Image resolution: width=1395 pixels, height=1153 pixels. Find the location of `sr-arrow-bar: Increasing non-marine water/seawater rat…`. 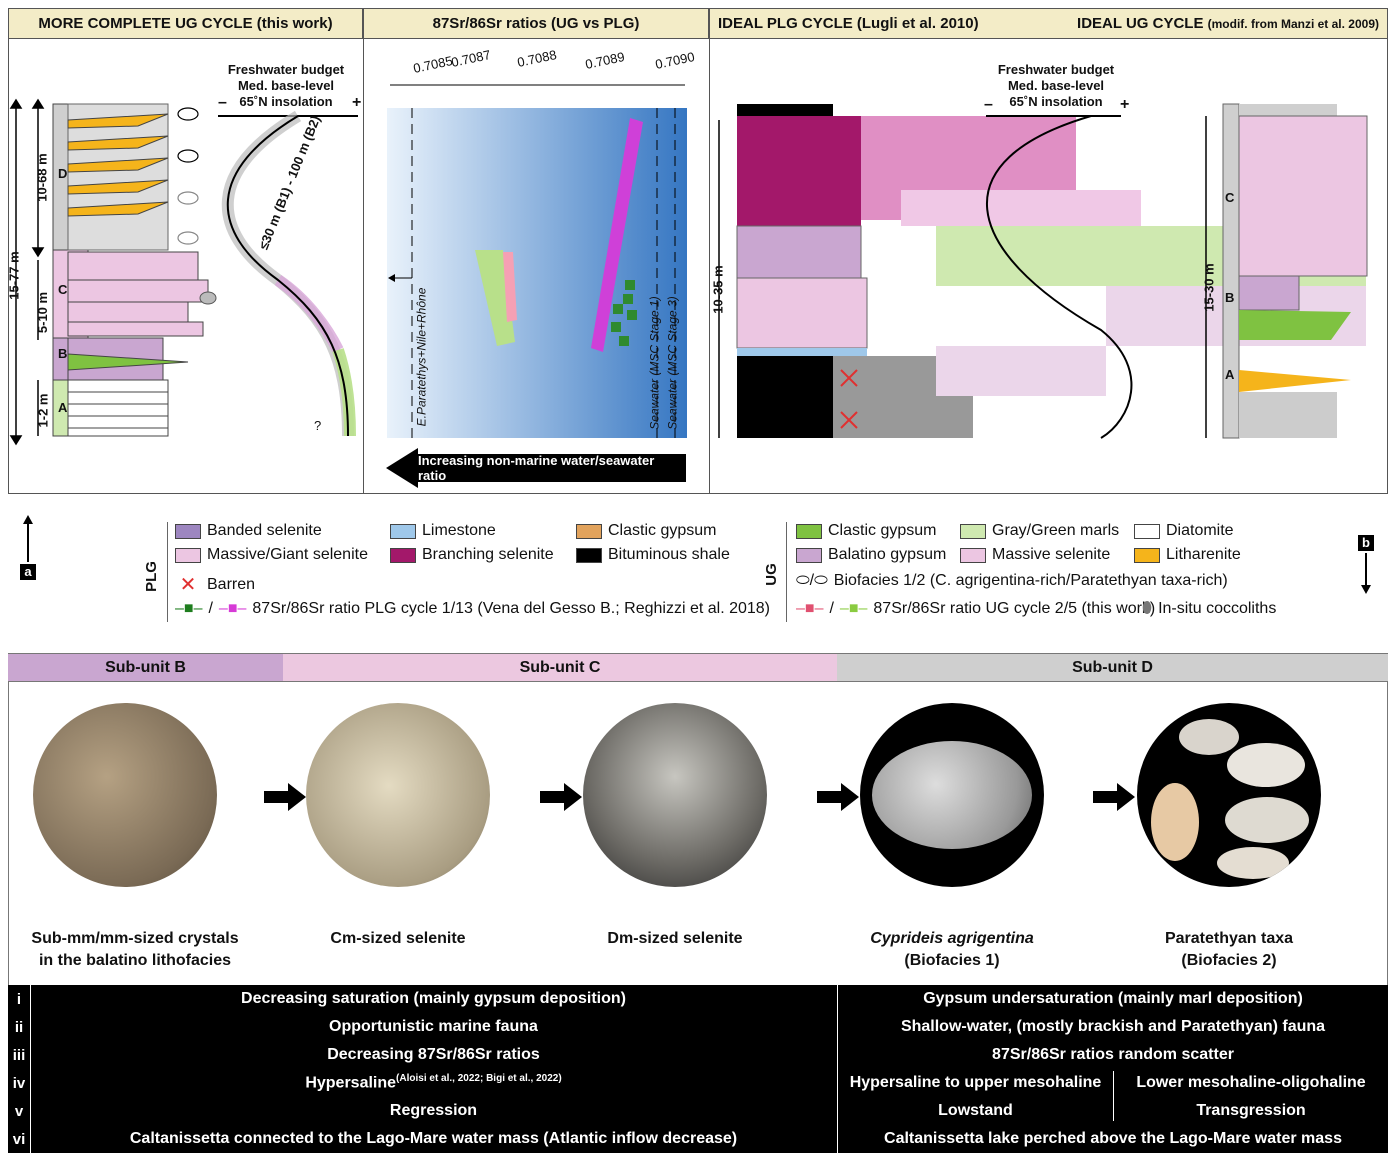

sr-arrow-bar: Increasing non-marine water/seawater rat… is located at coordinates (552, 468).